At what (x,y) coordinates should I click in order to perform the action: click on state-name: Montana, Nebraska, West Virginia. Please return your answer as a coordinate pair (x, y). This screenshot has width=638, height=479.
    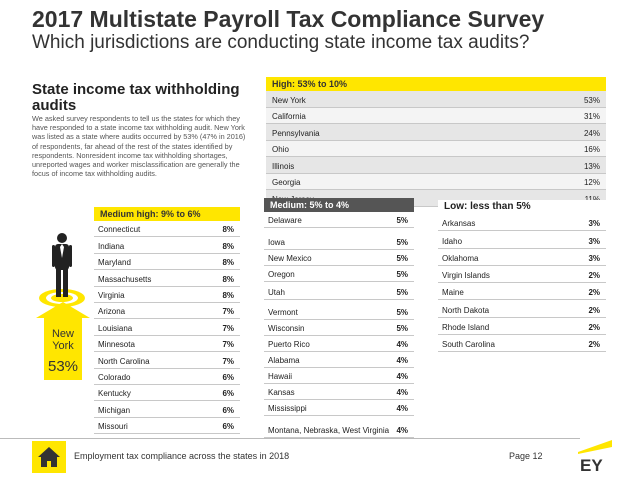
    Looking at the image, I should click on (329, 430).